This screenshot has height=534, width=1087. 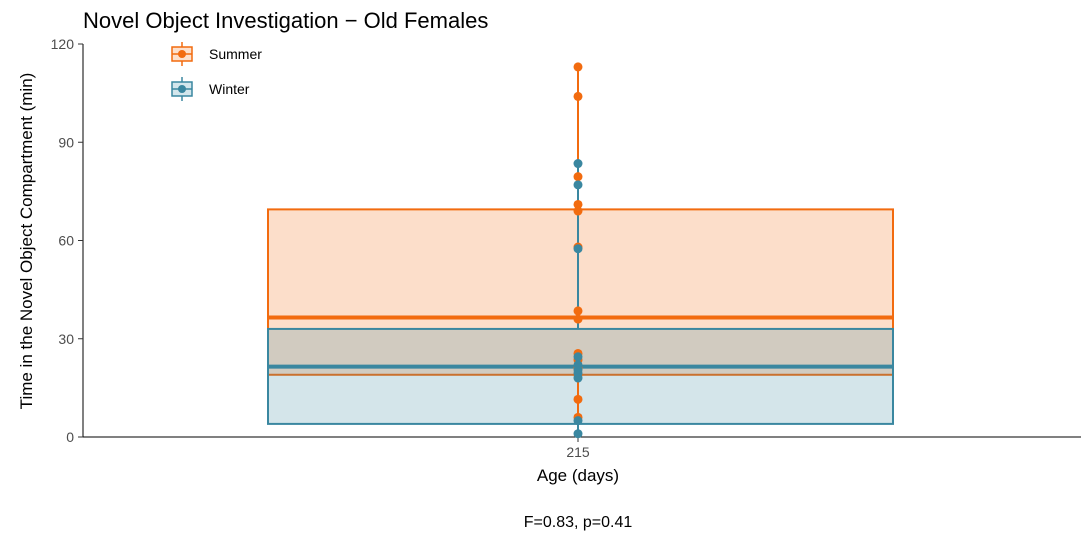 I want to click on x-ticks: 215, so click(x=578, y=448).